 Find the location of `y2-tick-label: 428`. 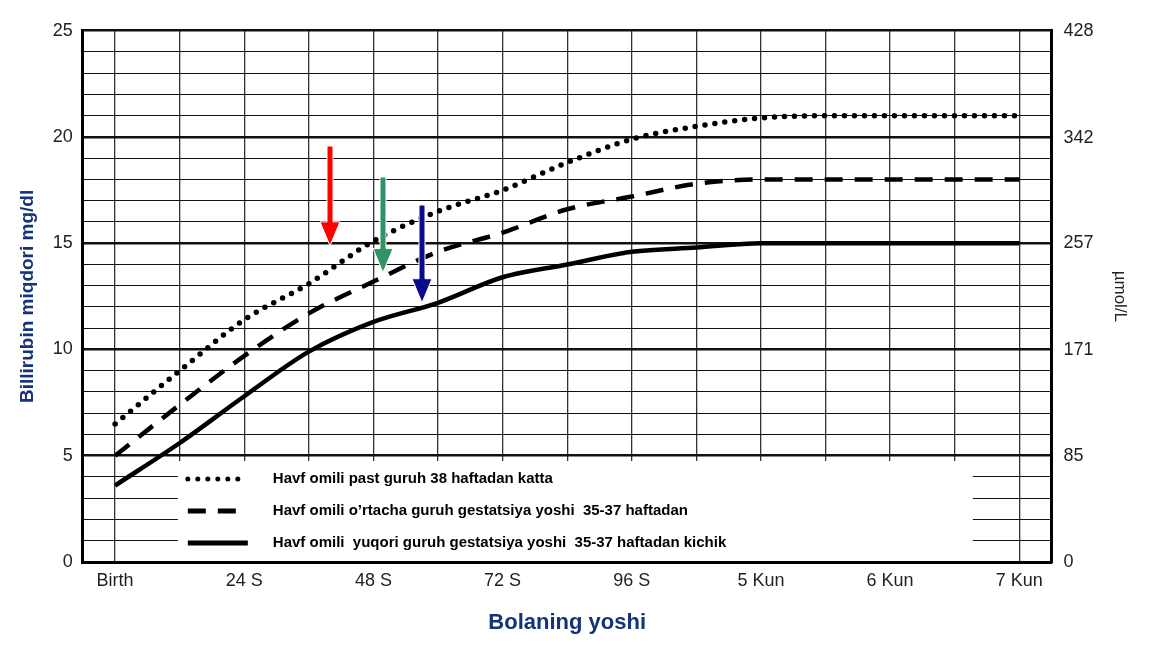

y2-tick-label: 428 is located at coordinates (1078, 29).